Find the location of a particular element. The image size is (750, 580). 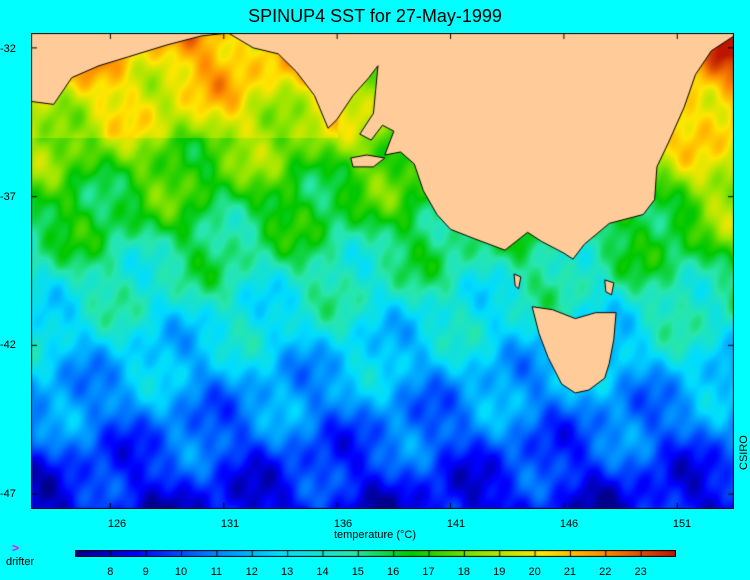

lat-tick-label: -32 is located at coordinates (8, 49).